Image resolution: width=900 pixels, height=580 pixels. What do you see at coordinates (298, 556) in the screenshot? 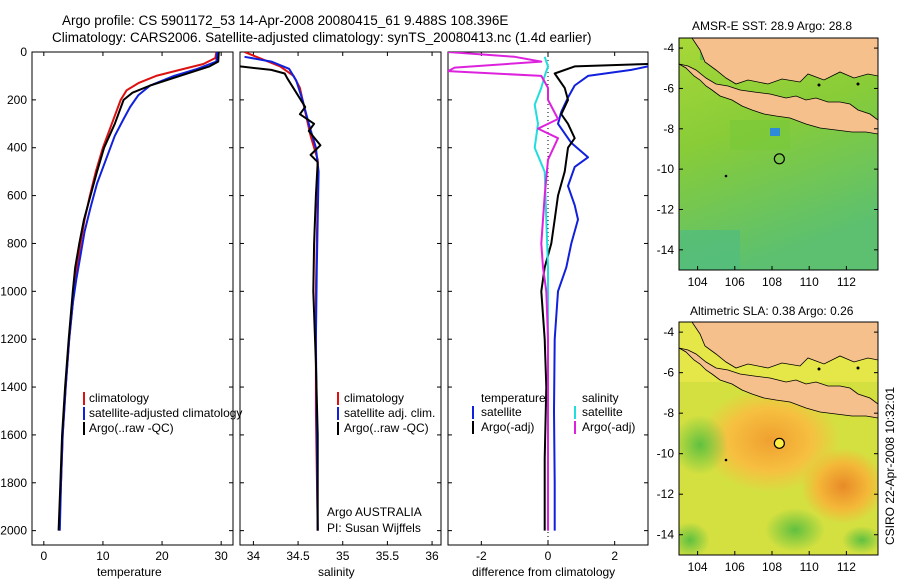
I see `x-tick-label: 34.5` at bounding box center [298, 556].